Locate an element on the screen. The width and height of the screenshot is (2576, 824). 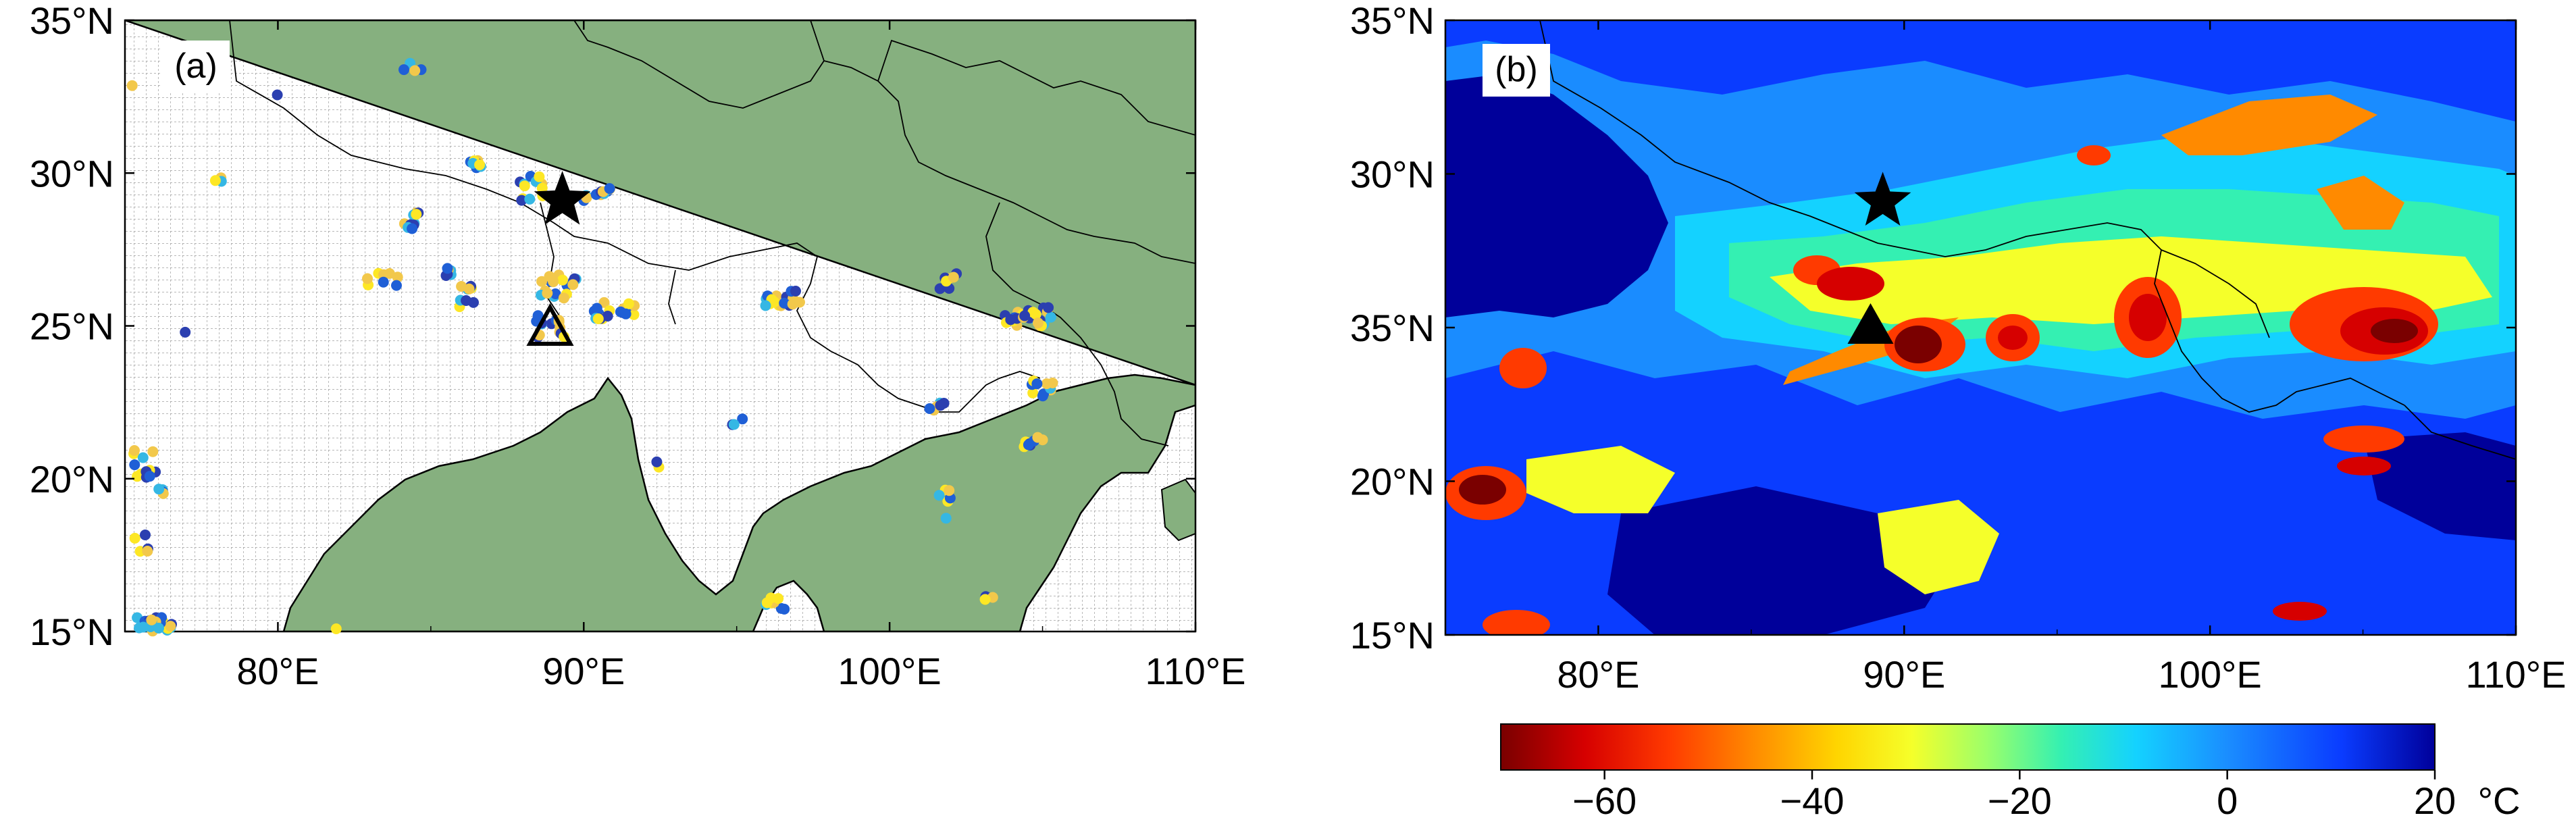
colorbar-tick-label: −60 is located at coordinates (1605, 801).